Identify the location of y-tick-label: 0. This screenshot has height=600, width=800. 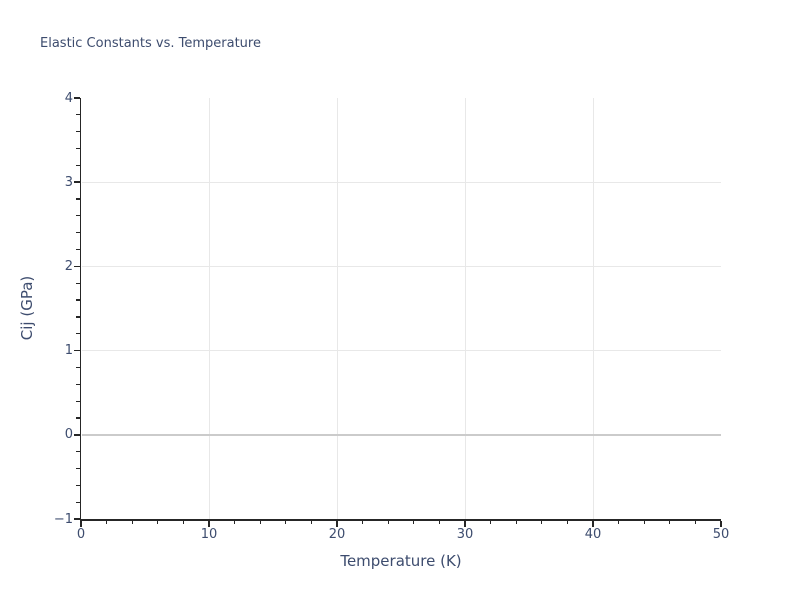
(68, 435).